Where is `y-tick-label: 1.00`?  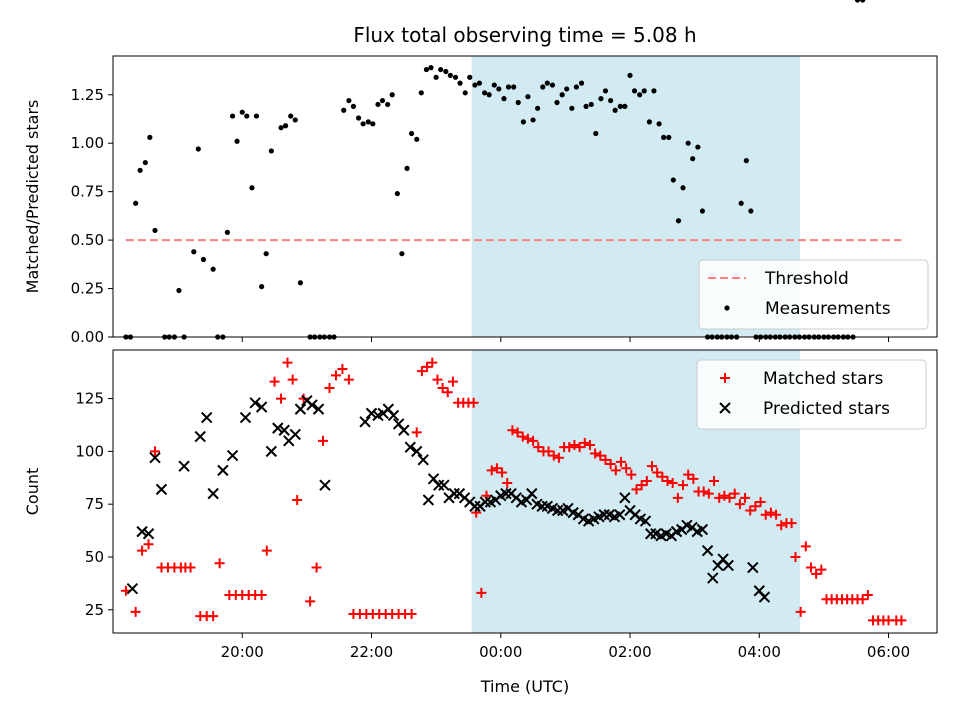 y-tick-label: 1.00 is located at coordinates (87, 143).